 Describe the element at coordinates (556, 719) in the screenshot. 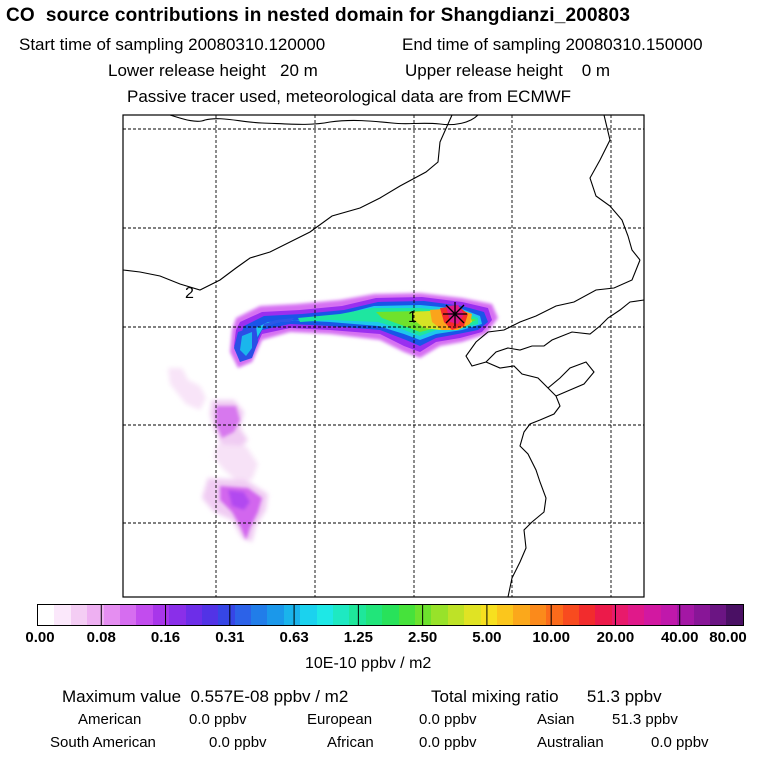

I see `region-asian-label: Asian` at that location.